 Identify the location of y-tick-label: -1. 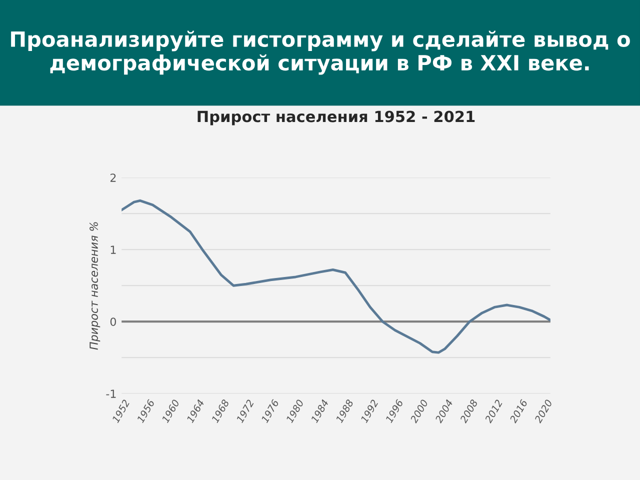
(111, 394).